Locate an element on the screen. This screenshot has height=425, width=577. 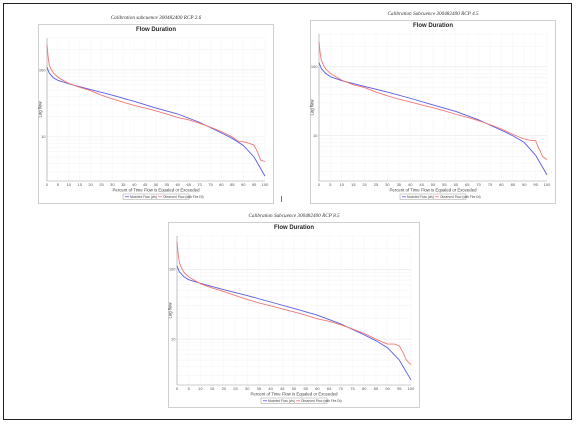
chart-caption: Calibration subcuence 300482400 RCP 2.6 is located at coordinates (156, 18).